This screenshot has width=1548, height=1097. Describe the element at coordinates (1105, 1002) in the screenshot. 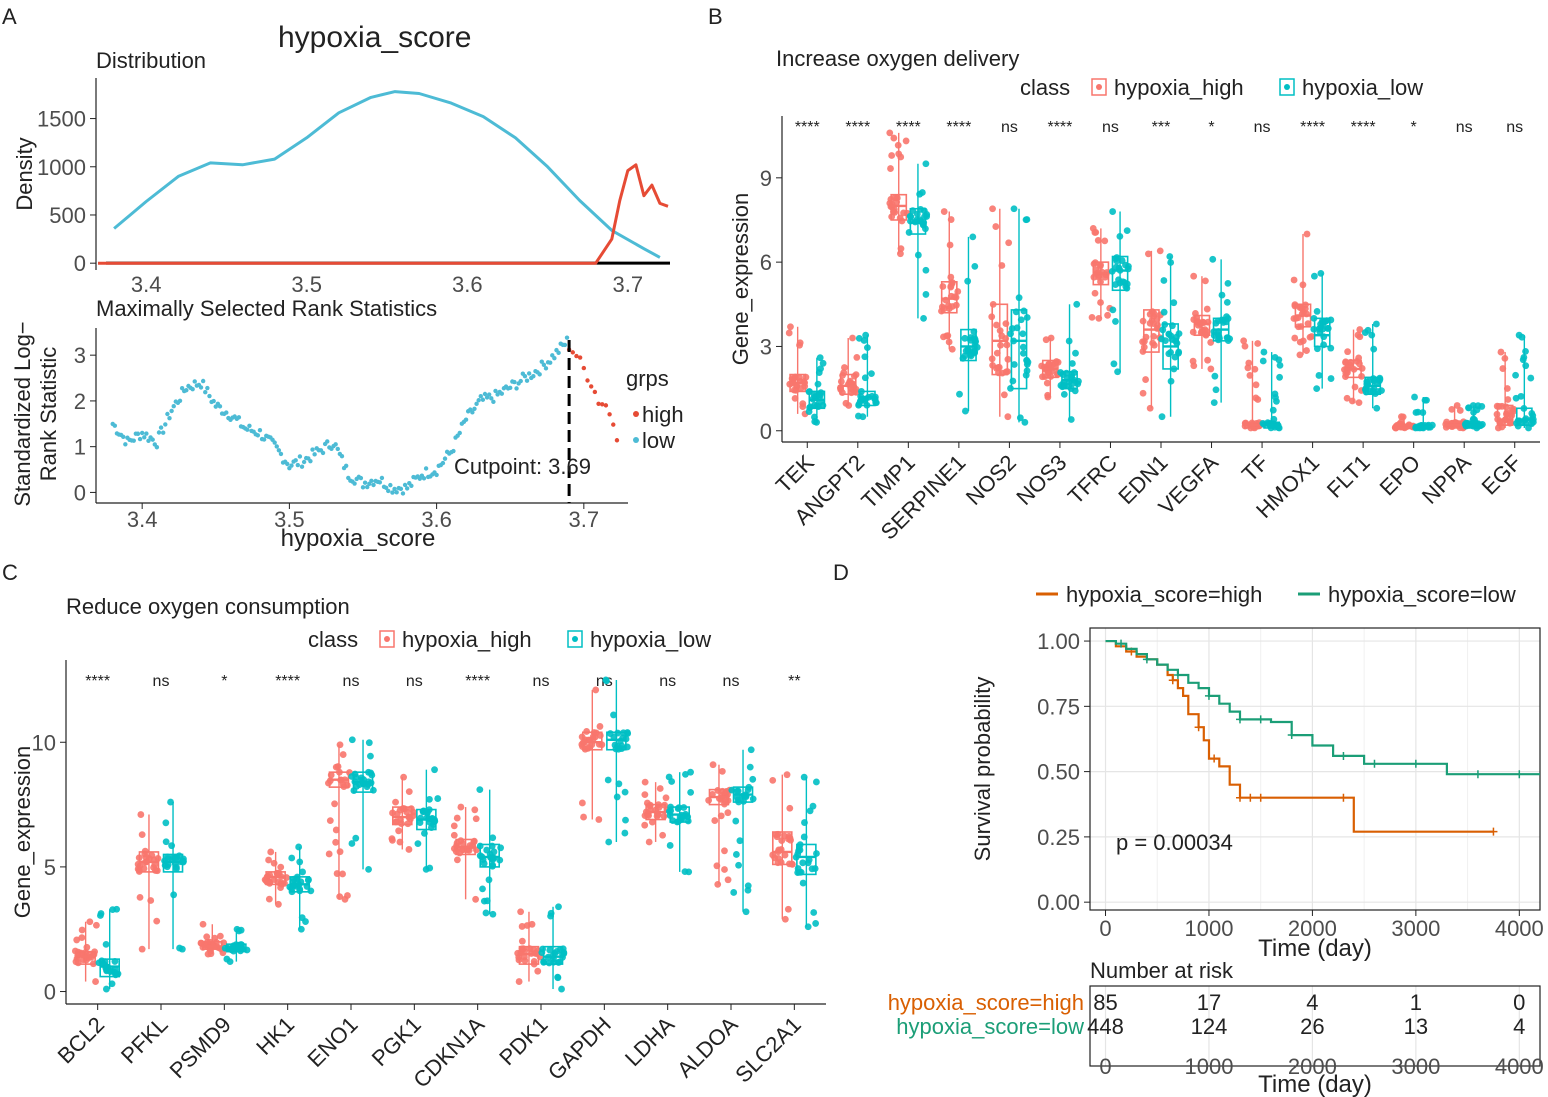

I see `risk-row-value: 85` at that location.